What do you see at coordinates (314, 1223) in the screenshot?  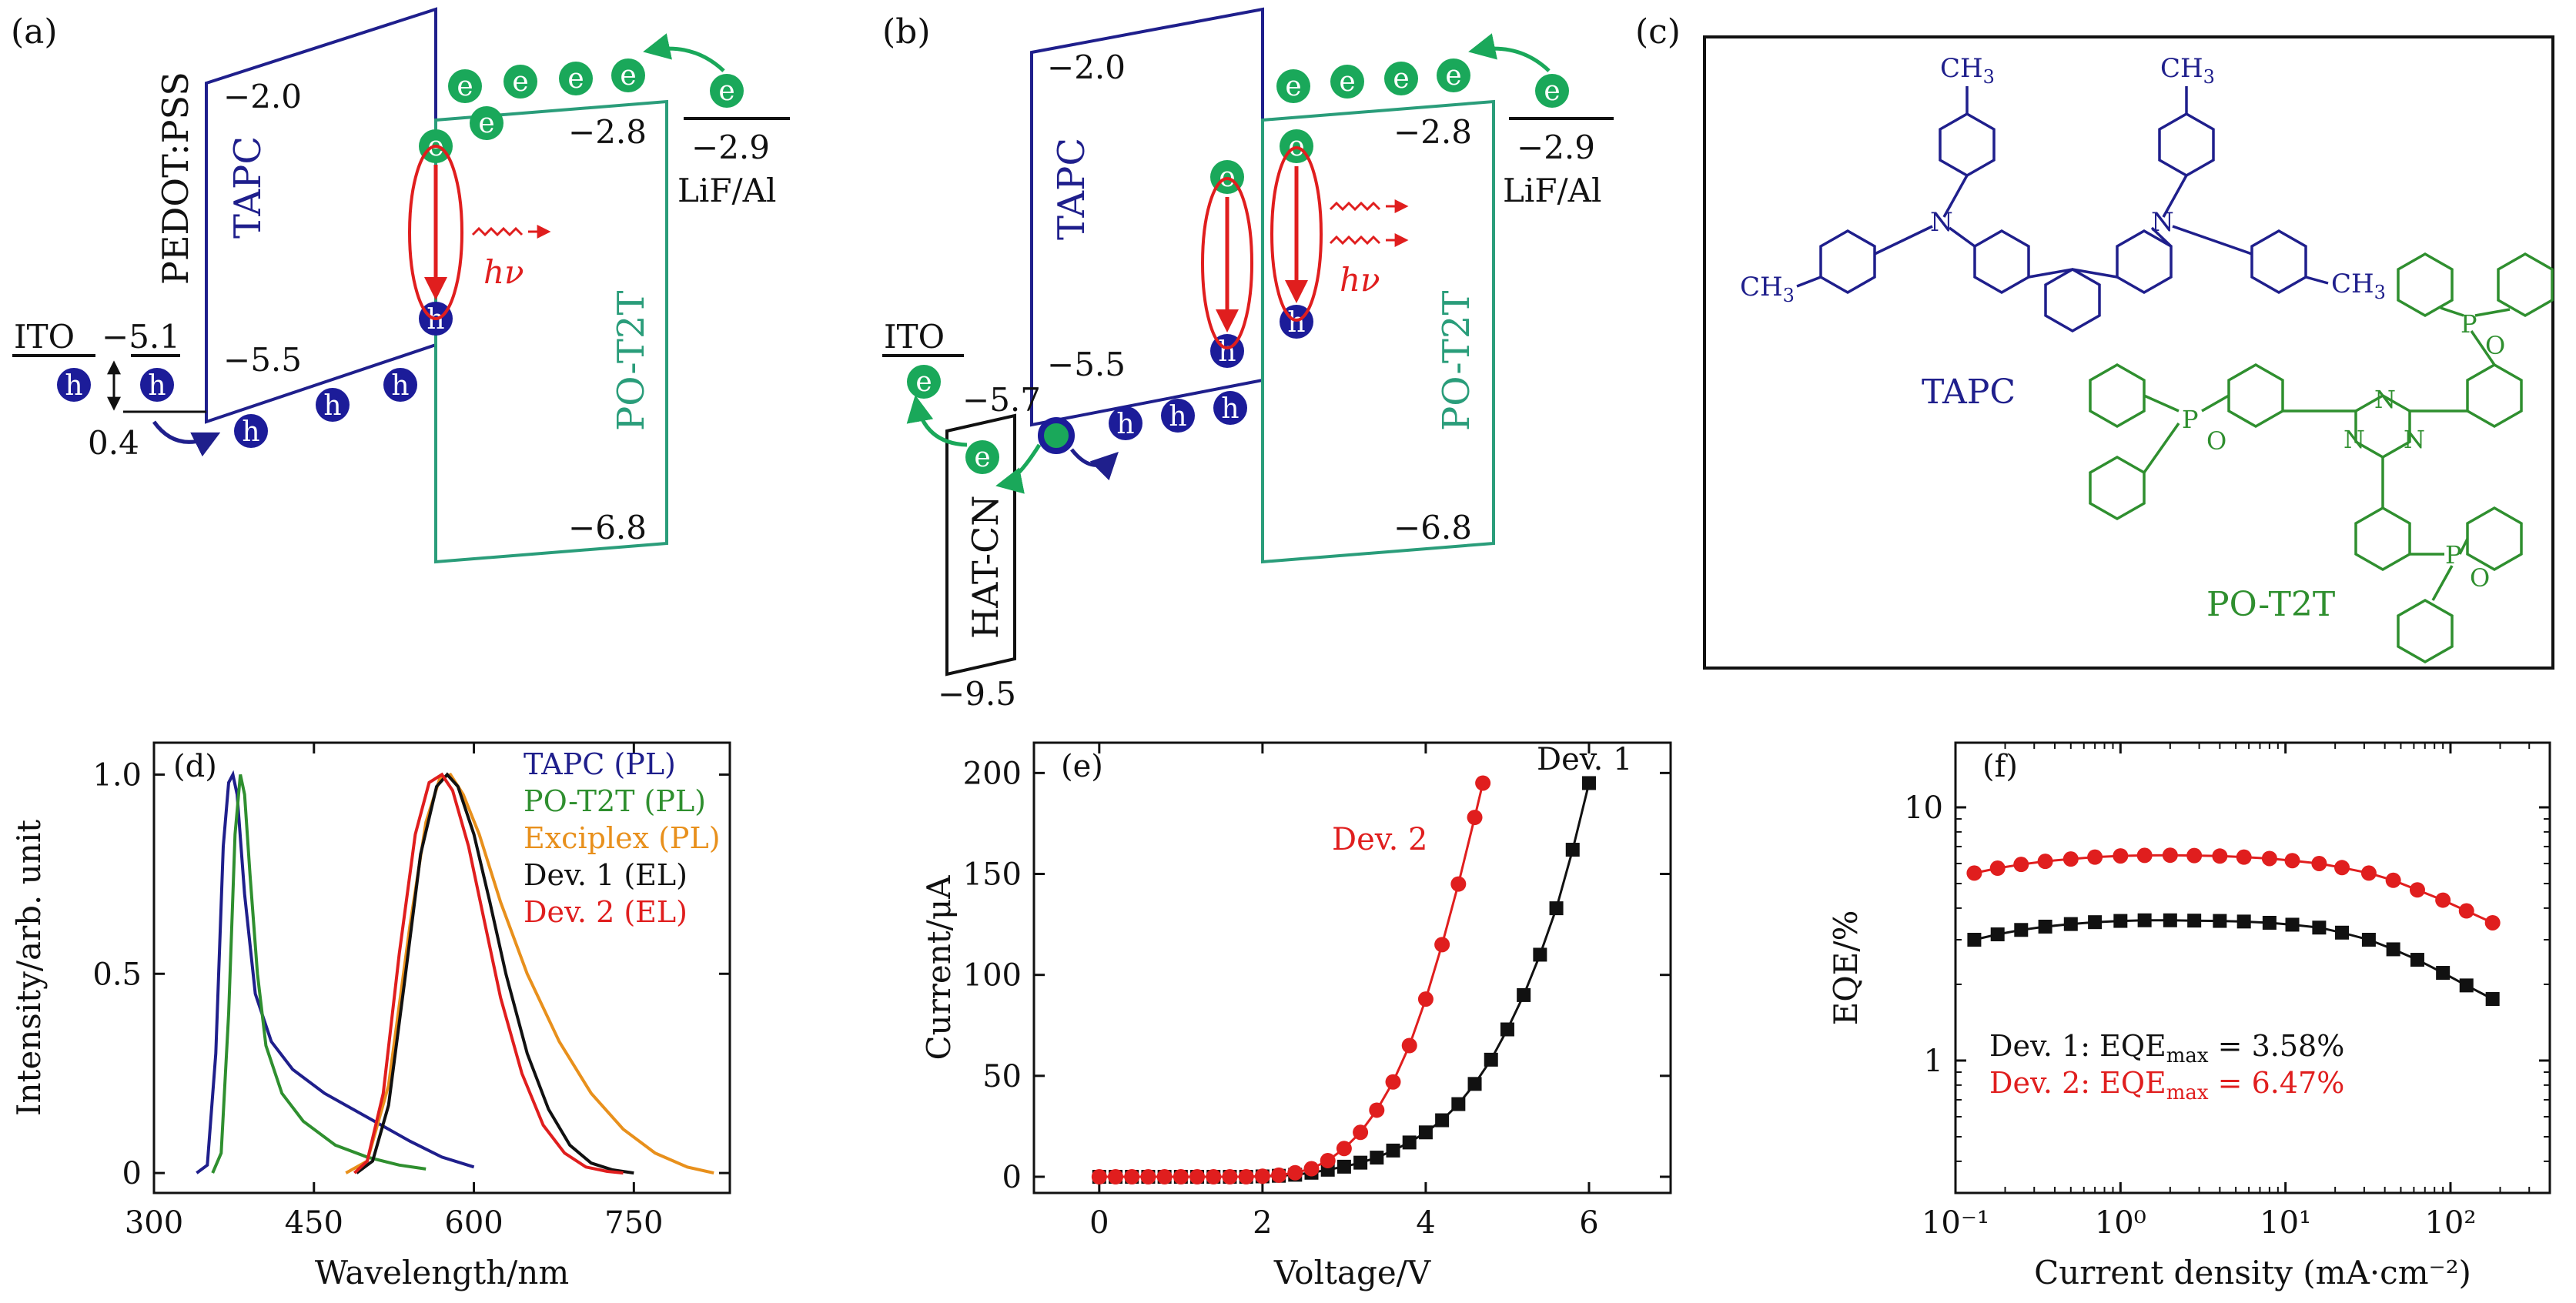 I see `x-tick-label: 450` at bounding box center [314, 1223].